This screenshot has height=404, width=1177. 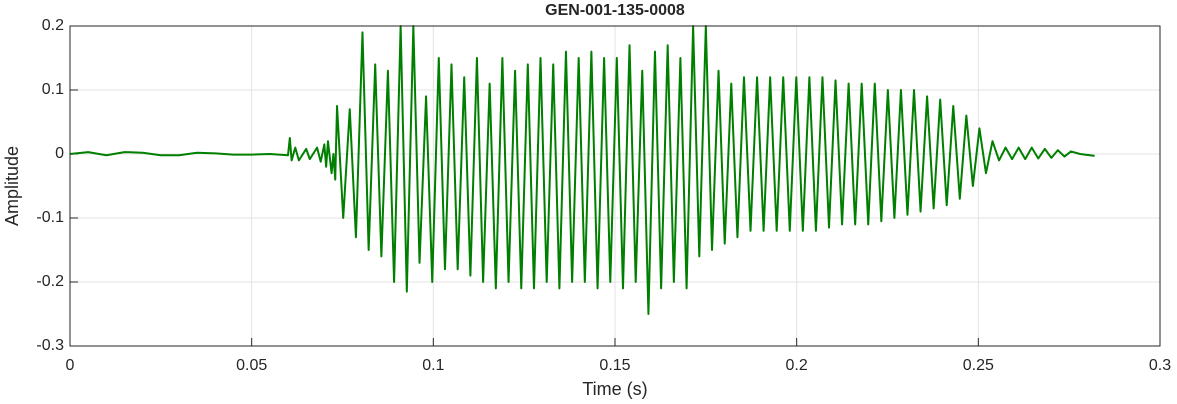 I want to click on x-tick-label: 0.25, so click(x=978, y=365).